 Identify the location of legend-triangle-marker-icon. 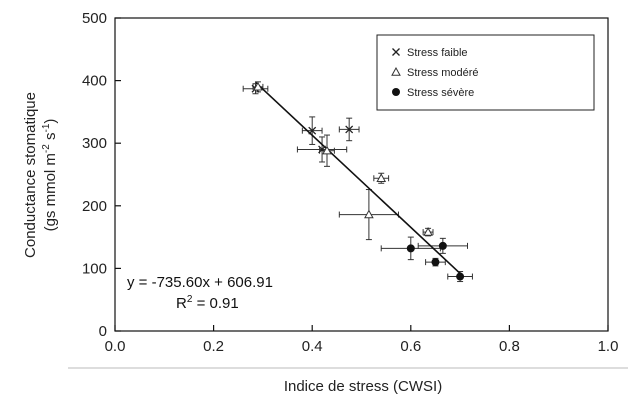
(396, 71).